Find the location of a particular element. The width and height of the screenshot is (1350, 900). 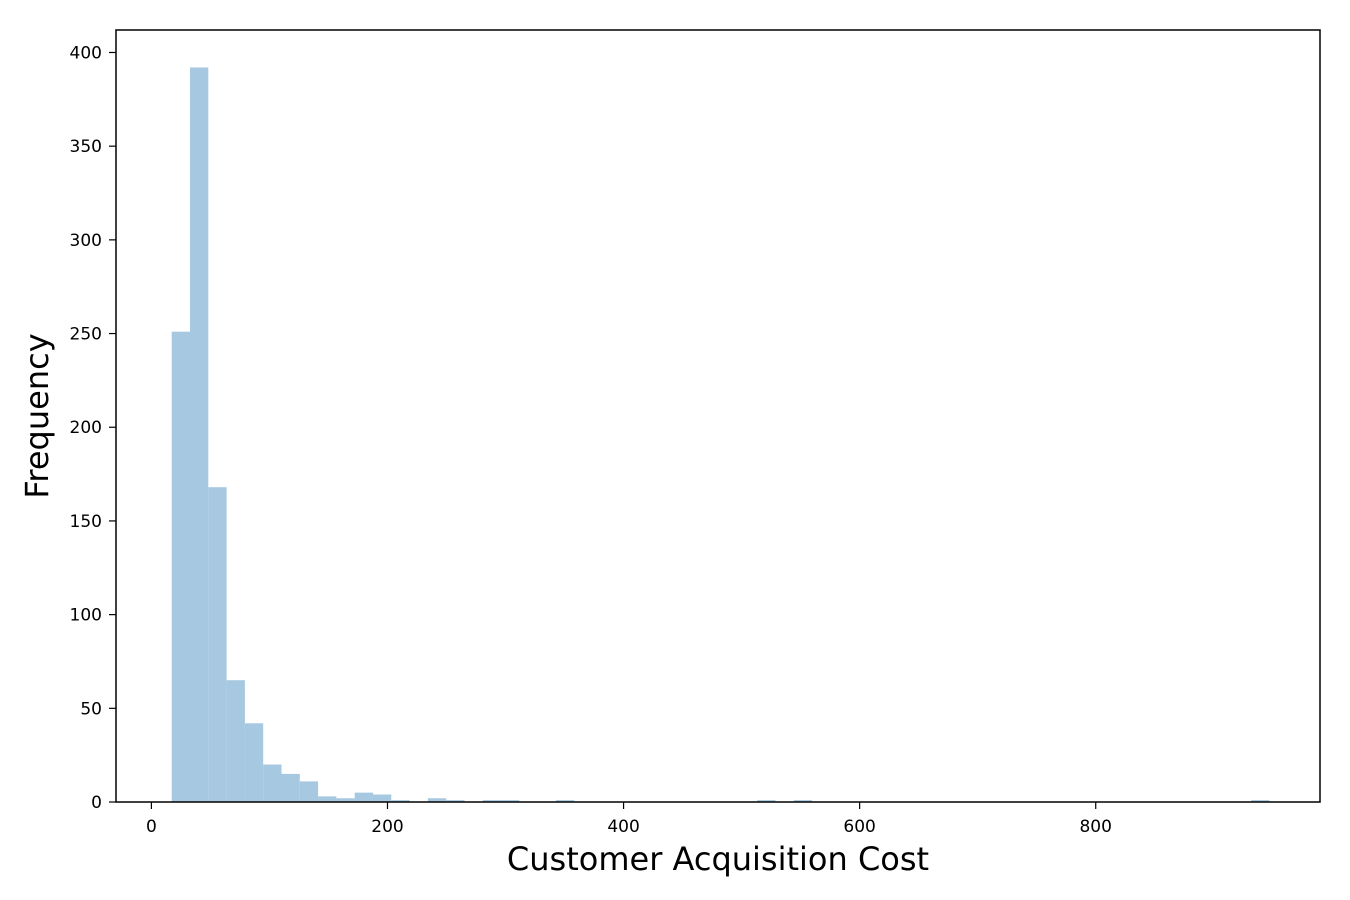

y-tick-label: 100 is located at coordinates (86, 616).